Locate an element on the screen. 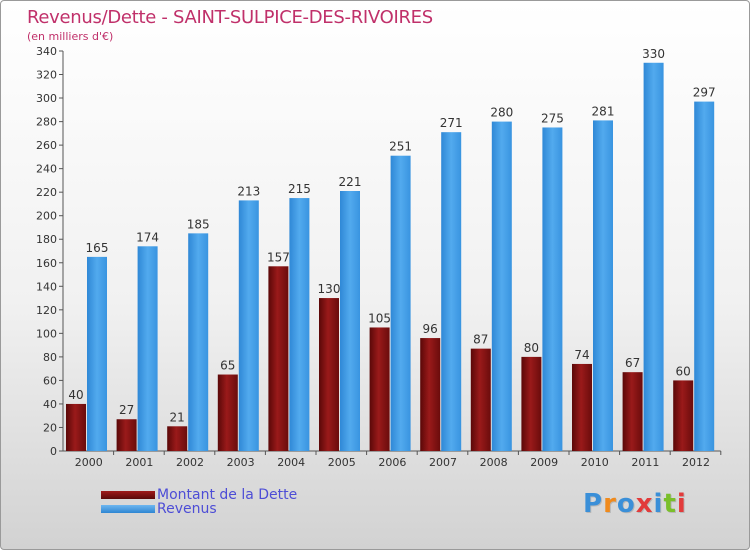 This screenshot has width=750, height=550. proxiti-logo: Proxiti is located at coordinates (635, 504).